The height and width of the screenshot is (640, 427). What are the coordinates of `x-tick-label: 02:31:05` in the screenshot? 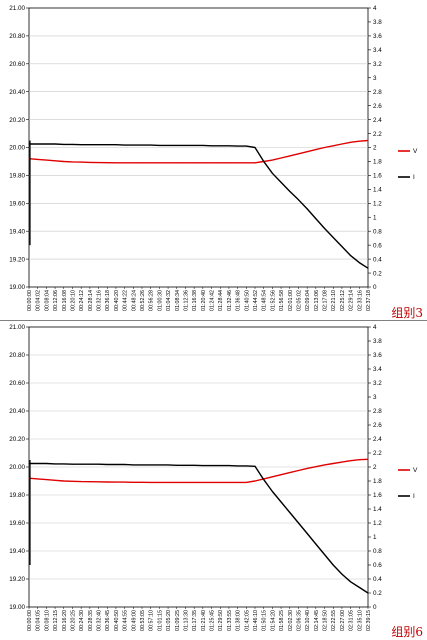 It's located at (352, 620).